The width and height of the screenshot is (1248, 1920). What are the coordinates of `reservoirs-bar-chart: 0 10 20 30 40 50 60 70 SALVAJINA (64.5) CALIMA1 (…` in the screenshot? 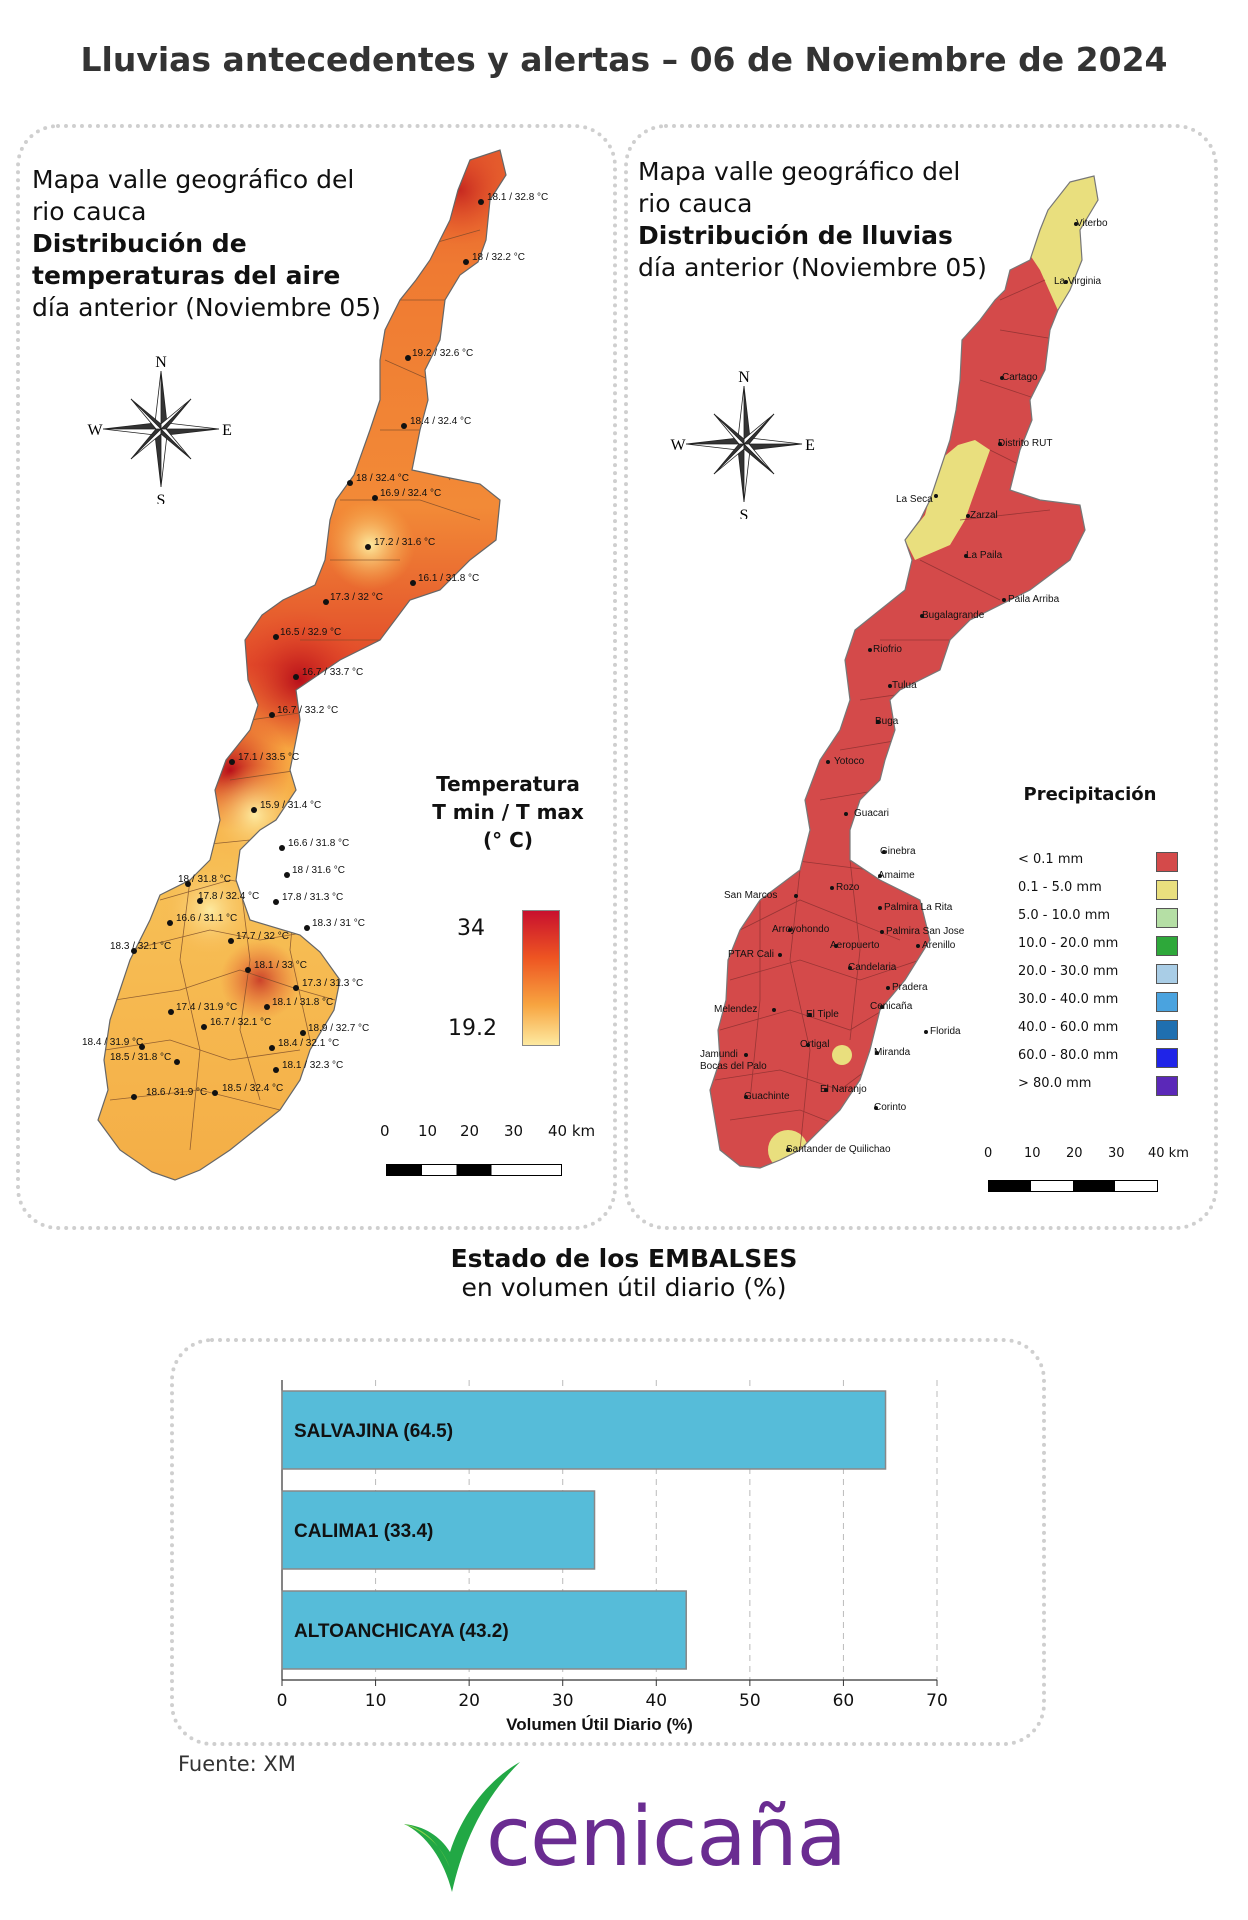 It's located at (612, 1557).